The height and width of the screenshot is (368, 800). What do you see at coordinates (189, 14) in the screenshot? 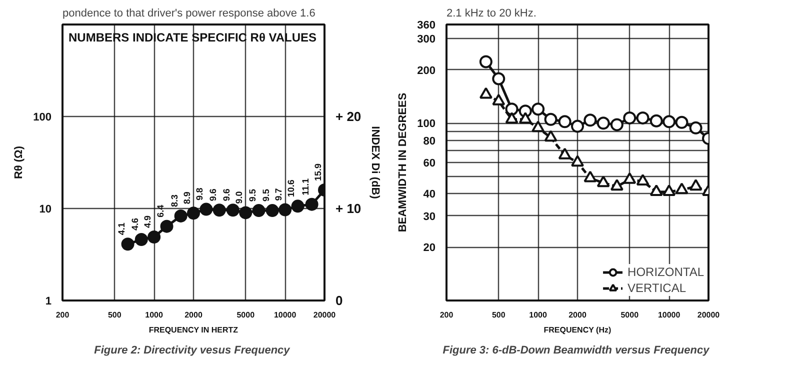
I see `text: pondence to that driver's power response above 1.6` at bounding box center [189, 14].